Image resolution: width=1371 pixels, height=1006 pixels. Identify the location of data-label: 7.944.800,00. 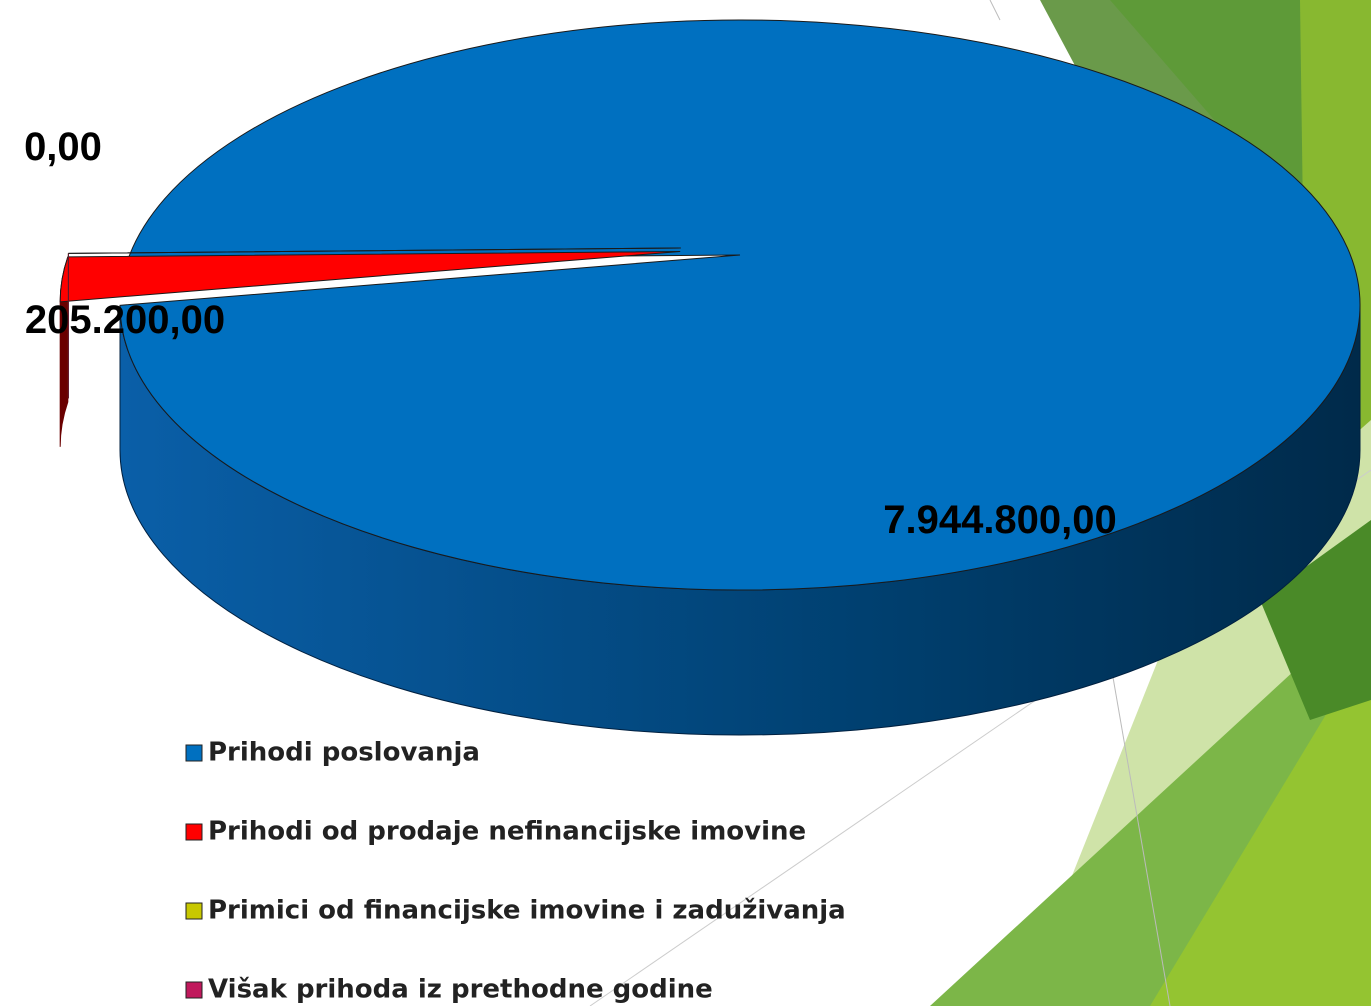
(1000, 520).